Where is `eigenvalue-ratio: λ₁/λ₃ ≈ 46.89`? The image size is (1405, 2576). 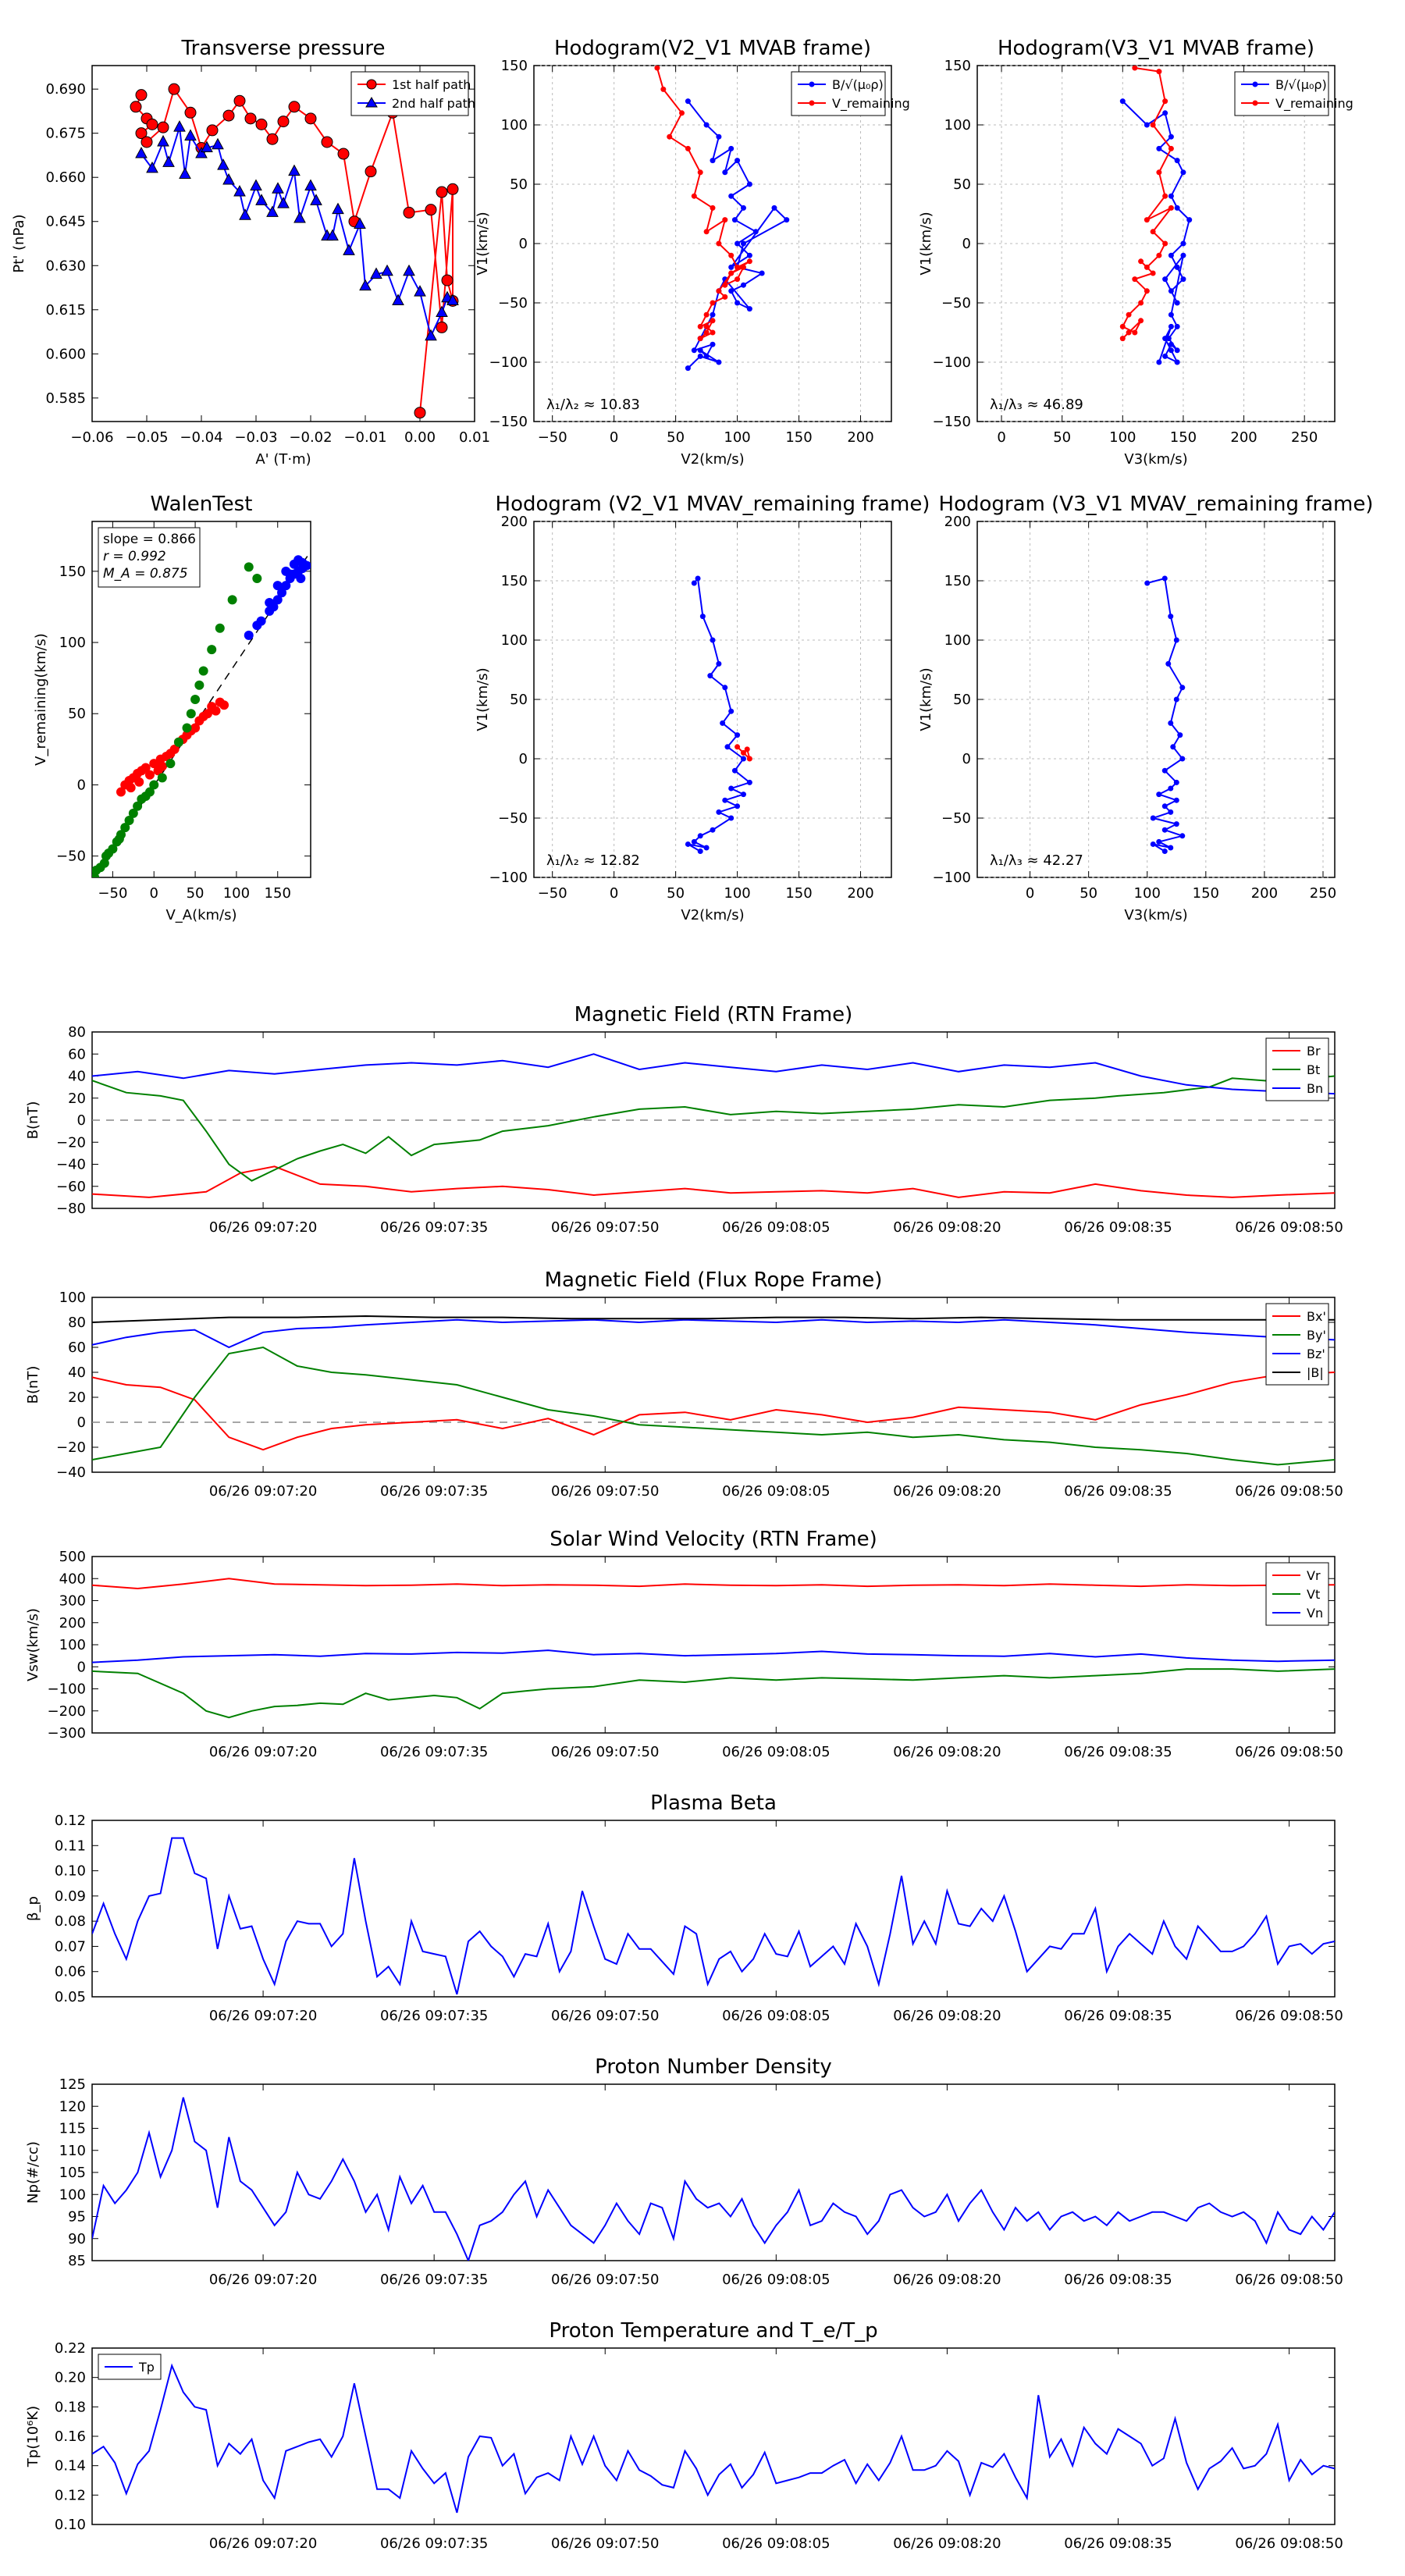 eigenvalue-ratio: λ₁/λ₃ ≈ 46.89 is located at coordinates (1036, 405).